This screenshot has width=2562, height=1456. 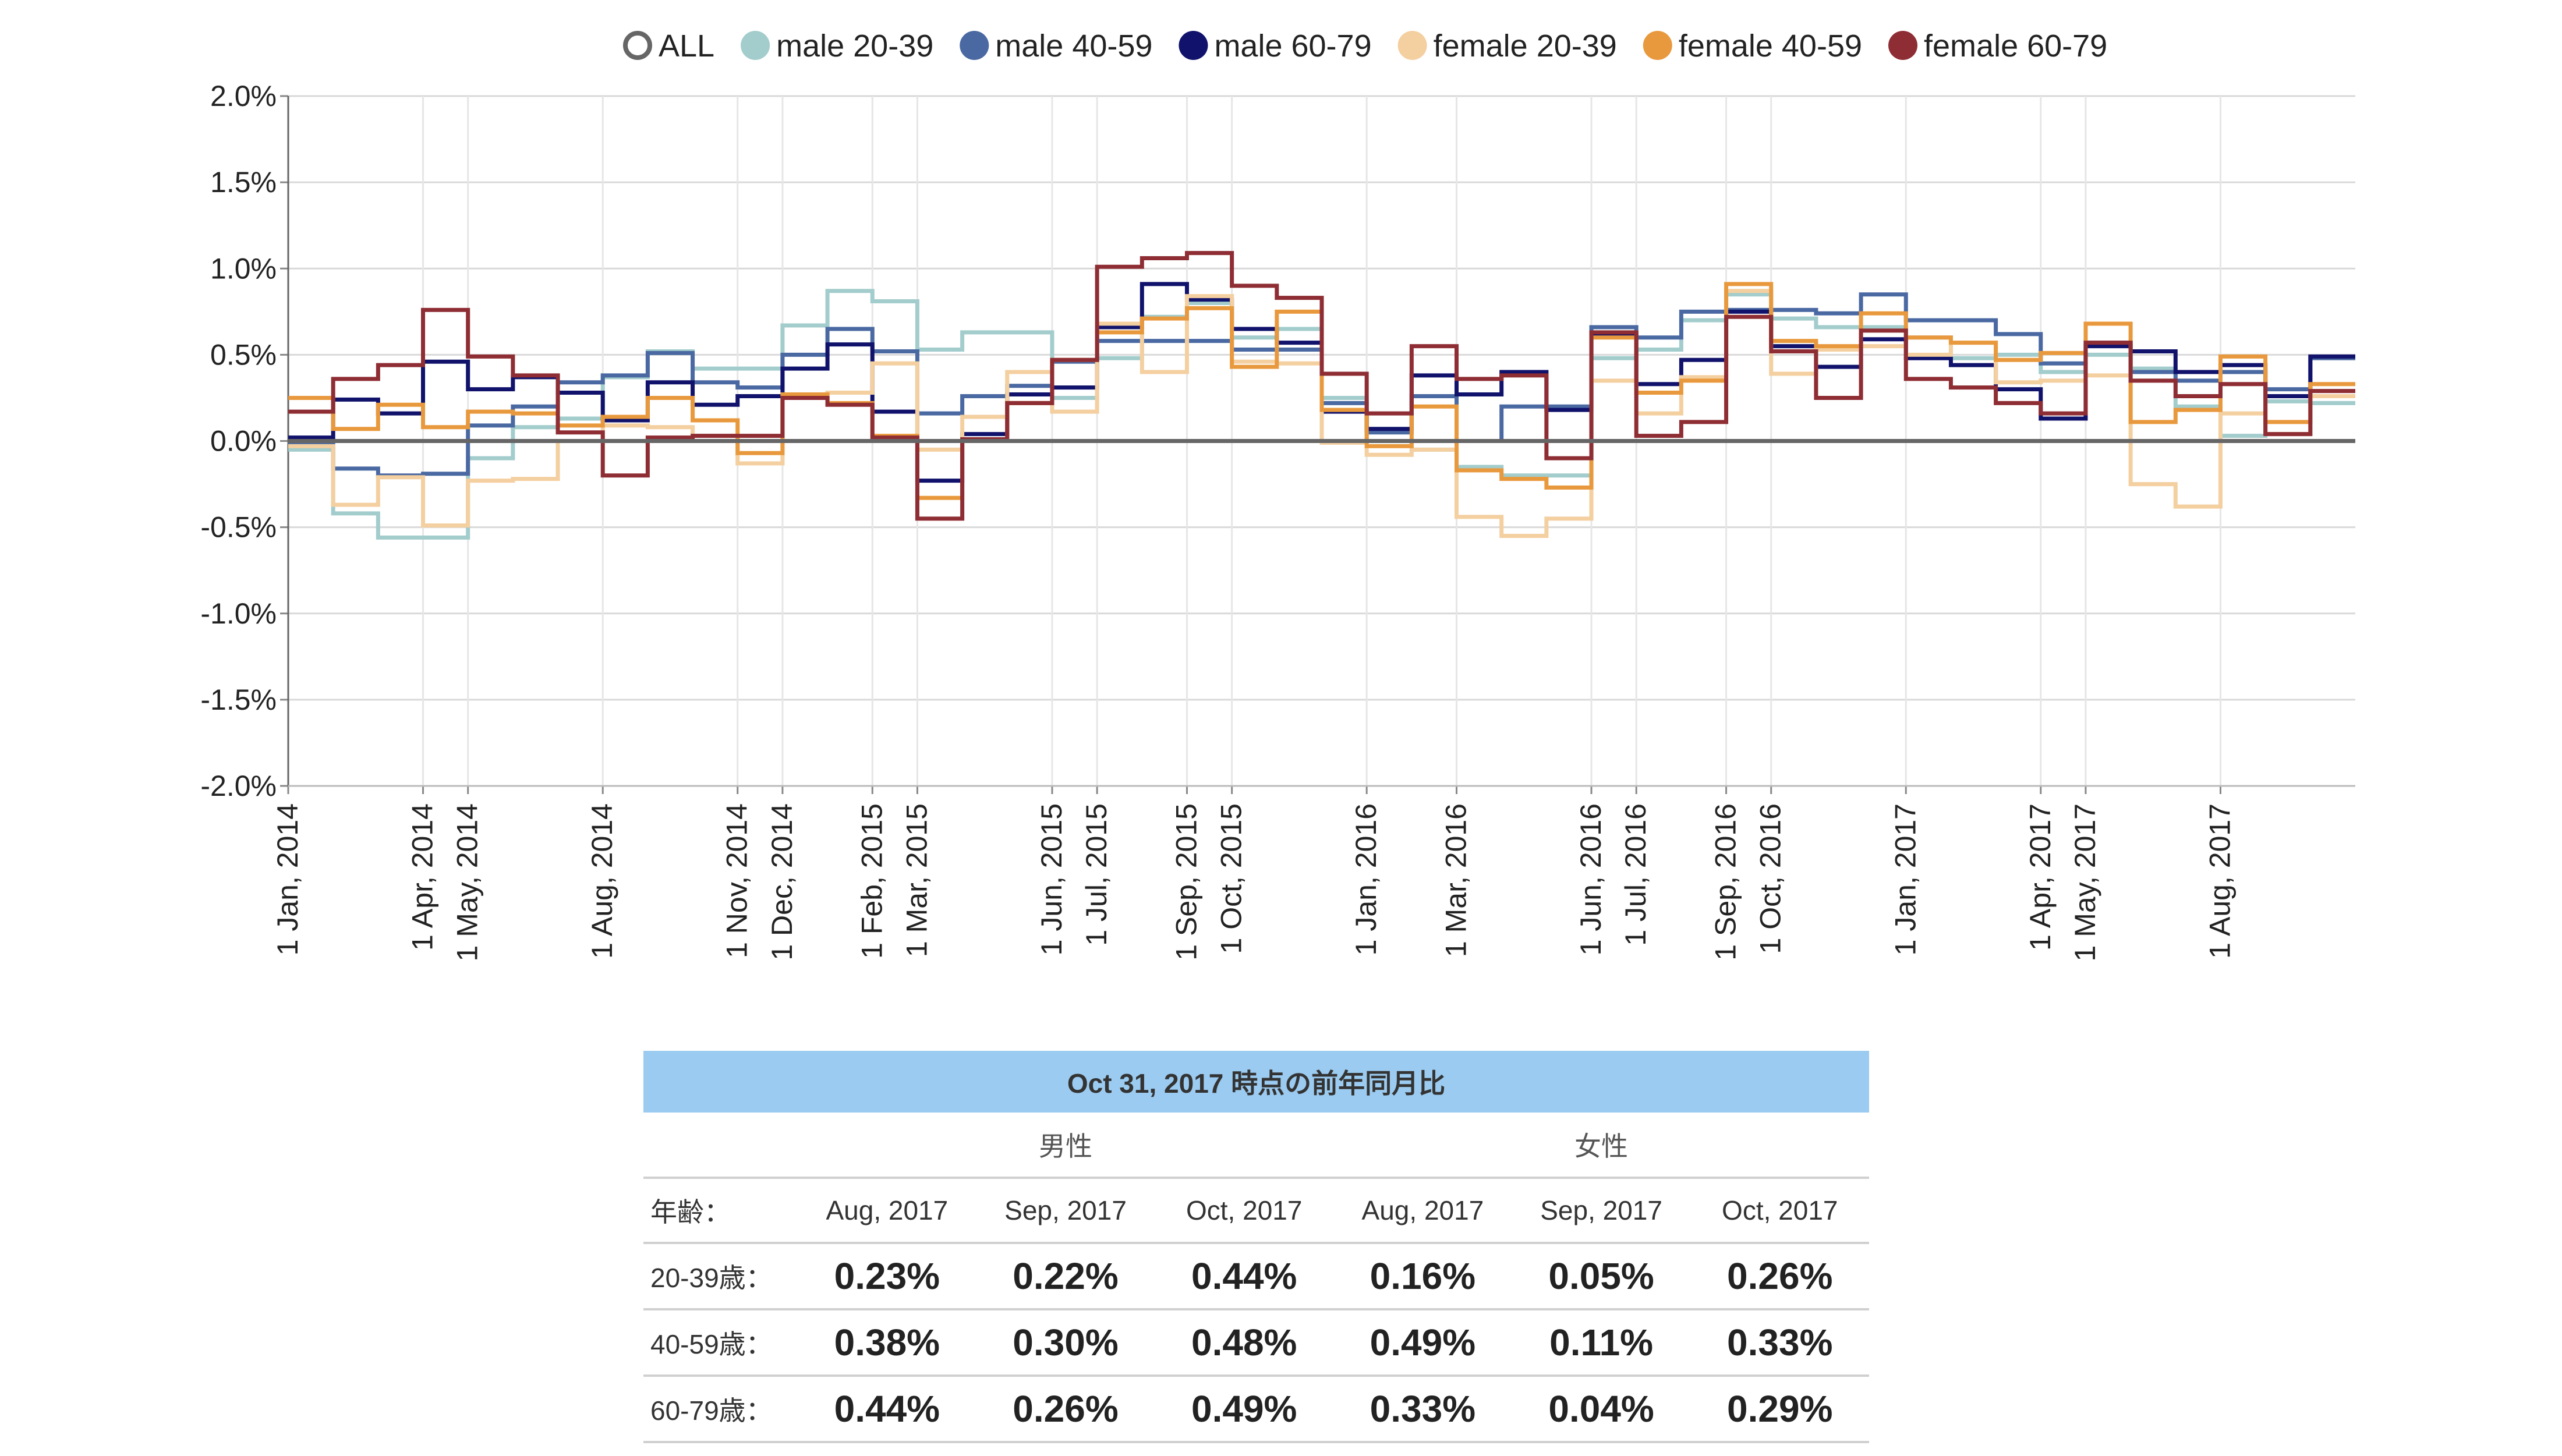 I want to click on x-tick-label: 1 Aug, 2014, so click(x=602, y=881).